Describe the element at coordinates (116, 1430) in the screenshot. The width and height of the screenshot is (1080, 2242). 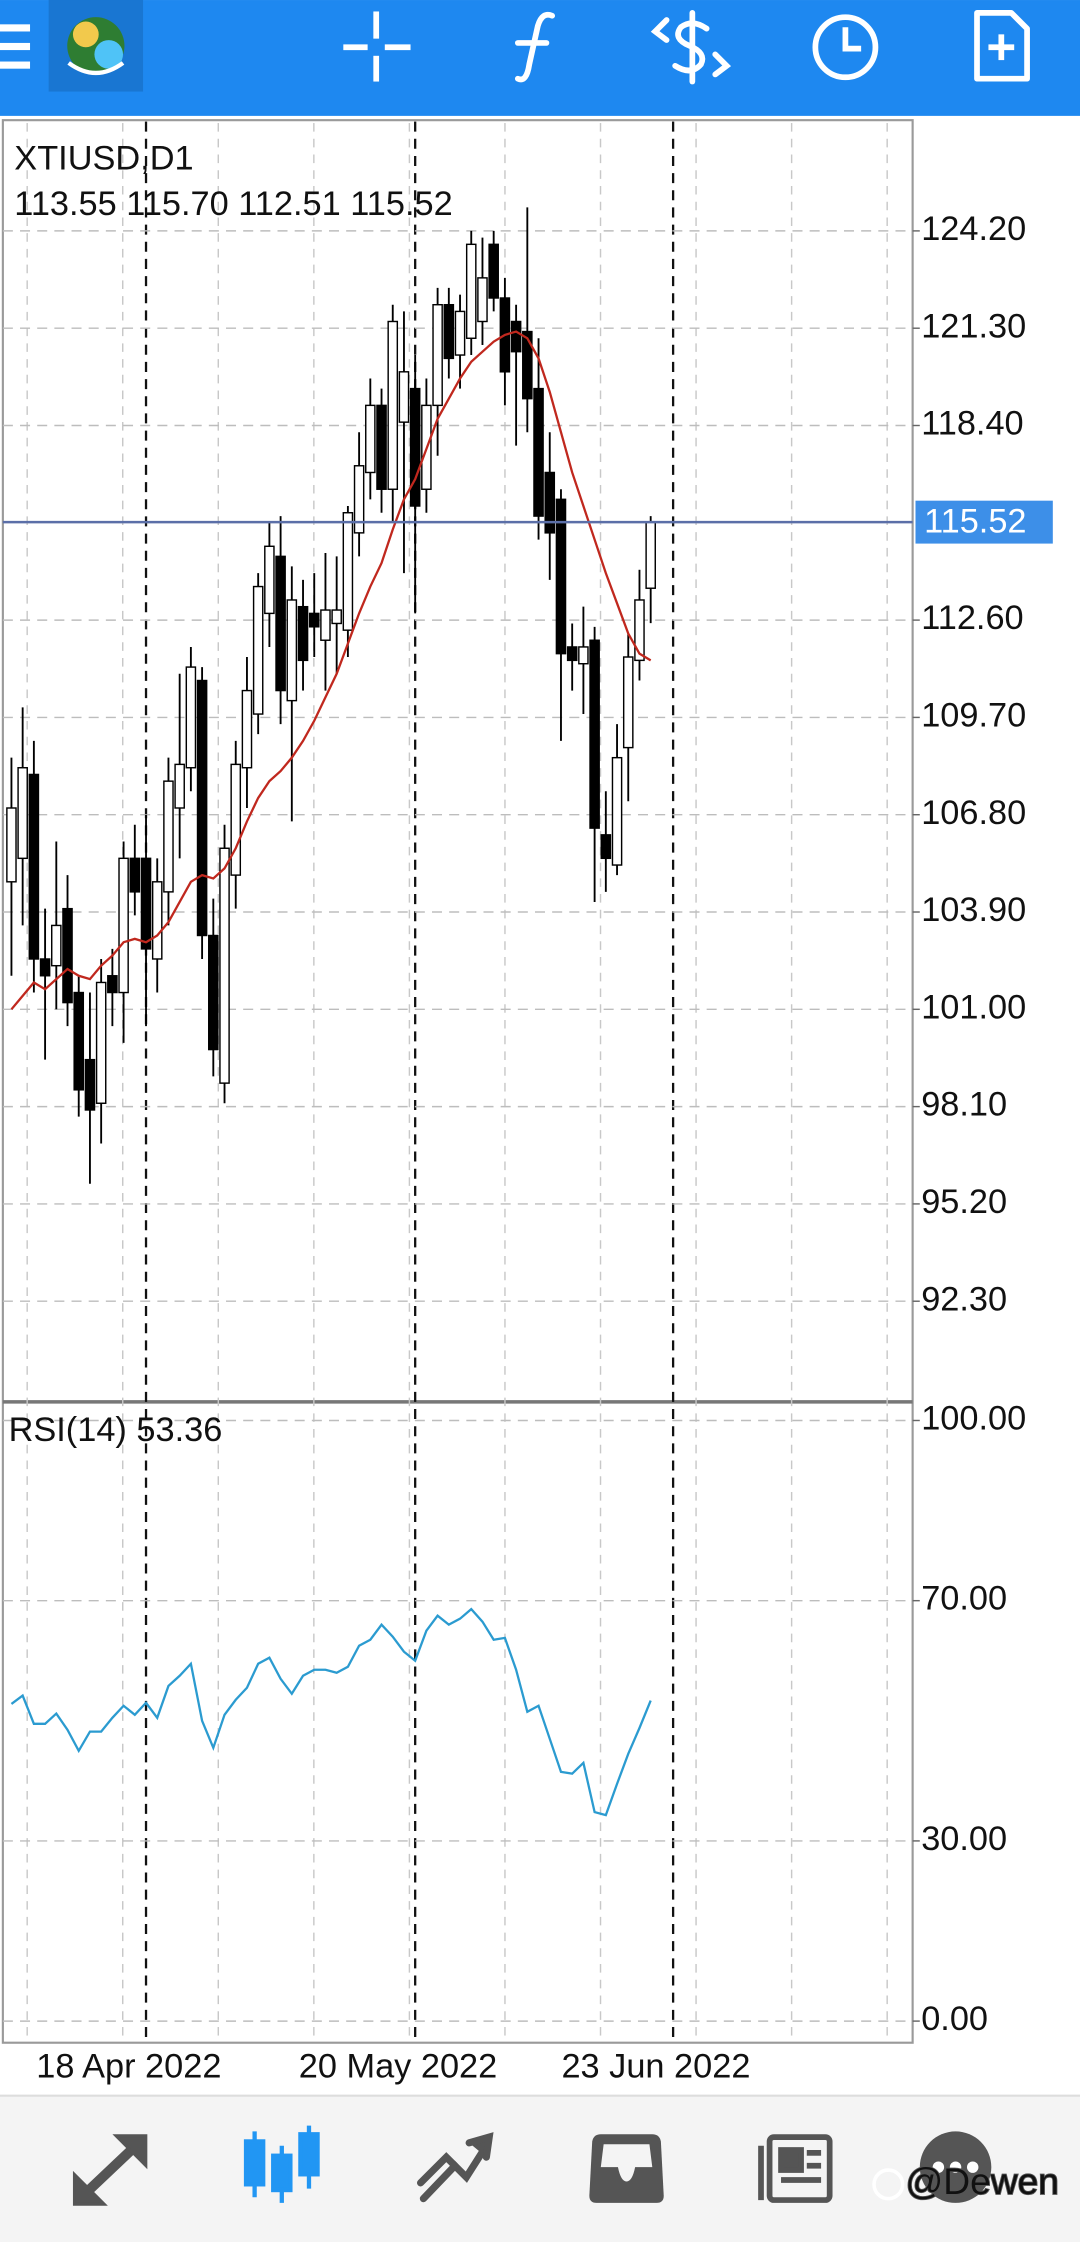
I see `indicator-title: RSI(14) 53.36` at that location.